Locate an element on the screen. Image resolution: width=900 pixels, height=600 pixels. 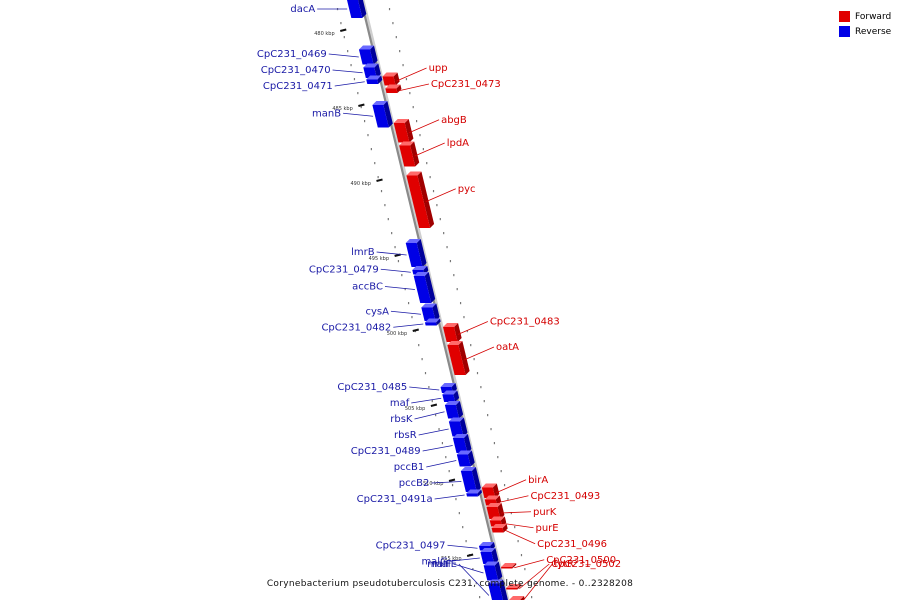
tick-label: 495 kbp is located at coordinates (379, 259).